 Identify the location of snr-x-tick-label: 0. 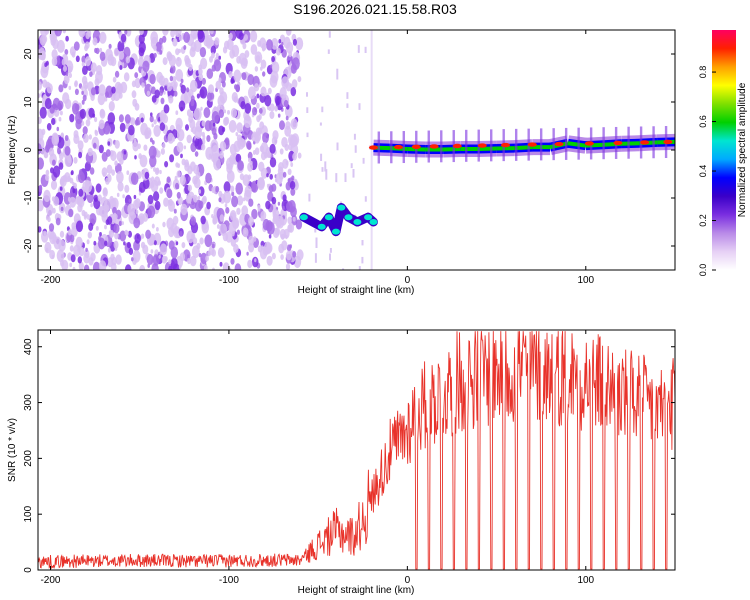
(408, 580).